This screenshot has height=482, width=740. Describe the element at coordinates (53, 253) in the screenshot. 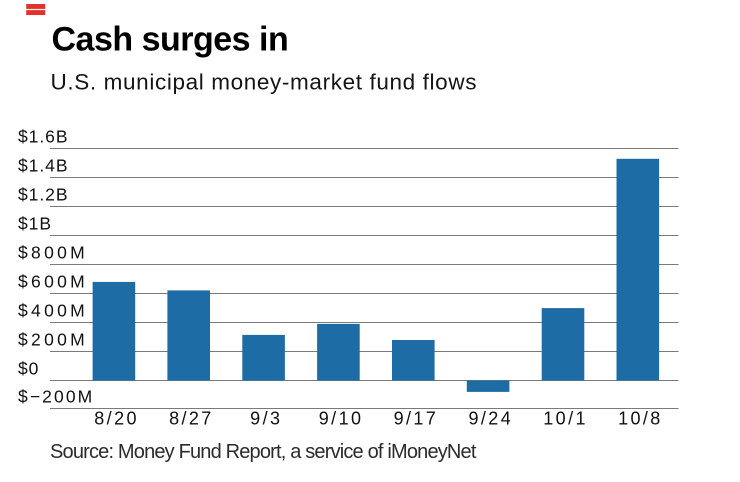

I see `svg-text: $800M` at that location.